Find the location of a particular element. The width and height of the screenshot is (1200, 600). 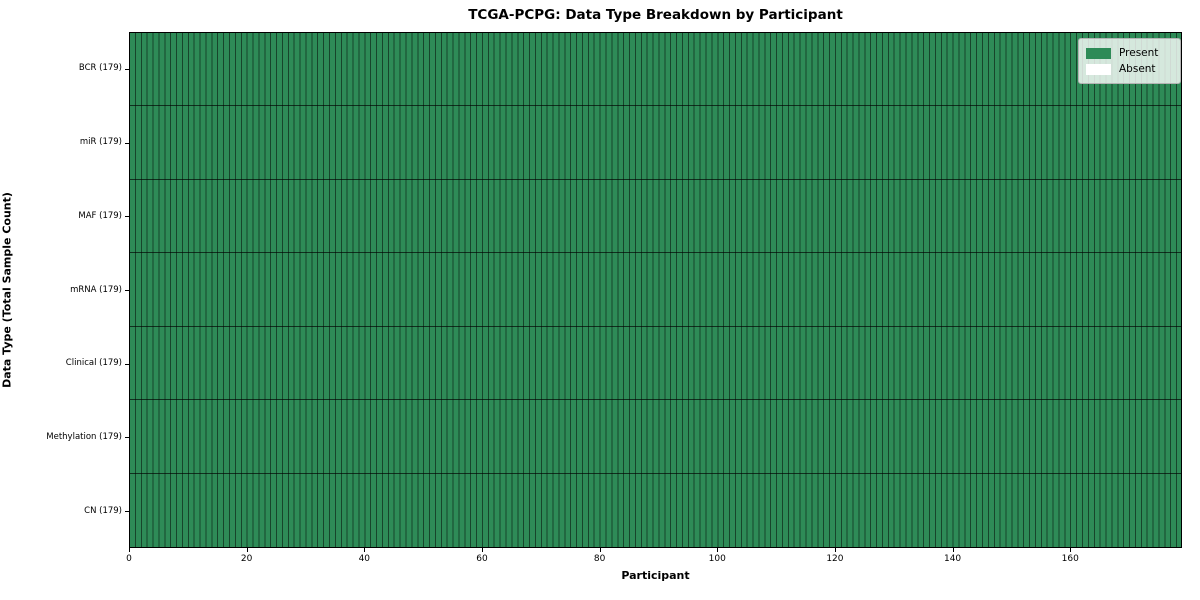

y-tick-label: Methylation (179) is located at coordinates (84, 436).